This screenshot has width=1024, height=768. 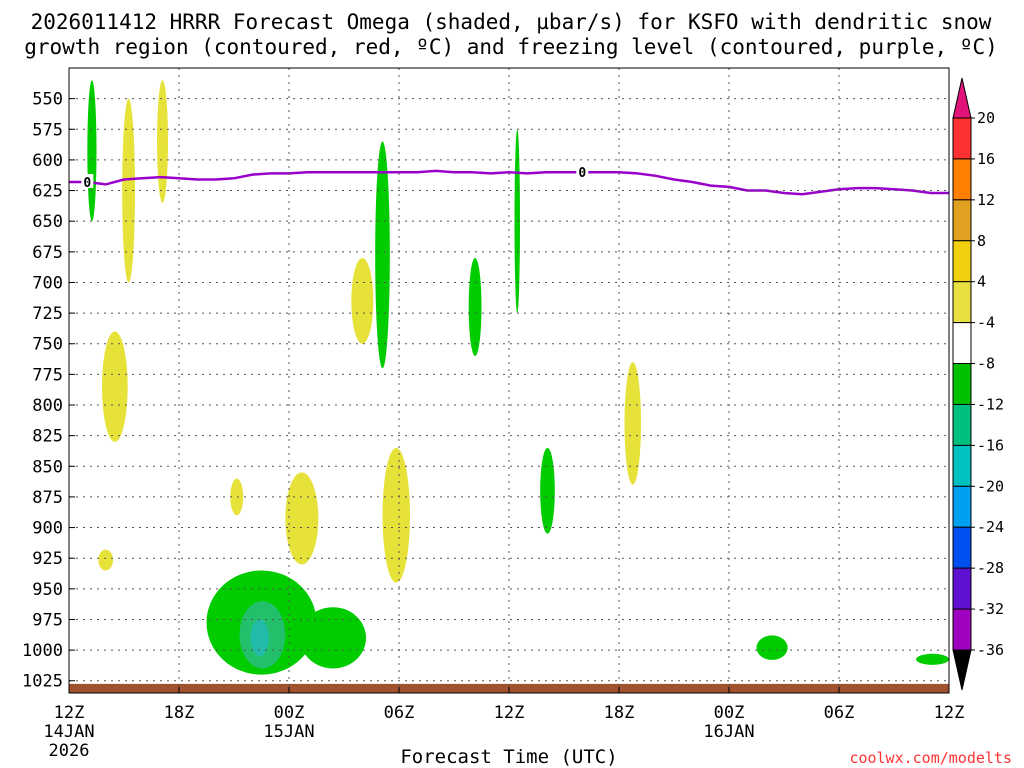 I want to click on colorbar-label: 16, so click(x=986, y=159).